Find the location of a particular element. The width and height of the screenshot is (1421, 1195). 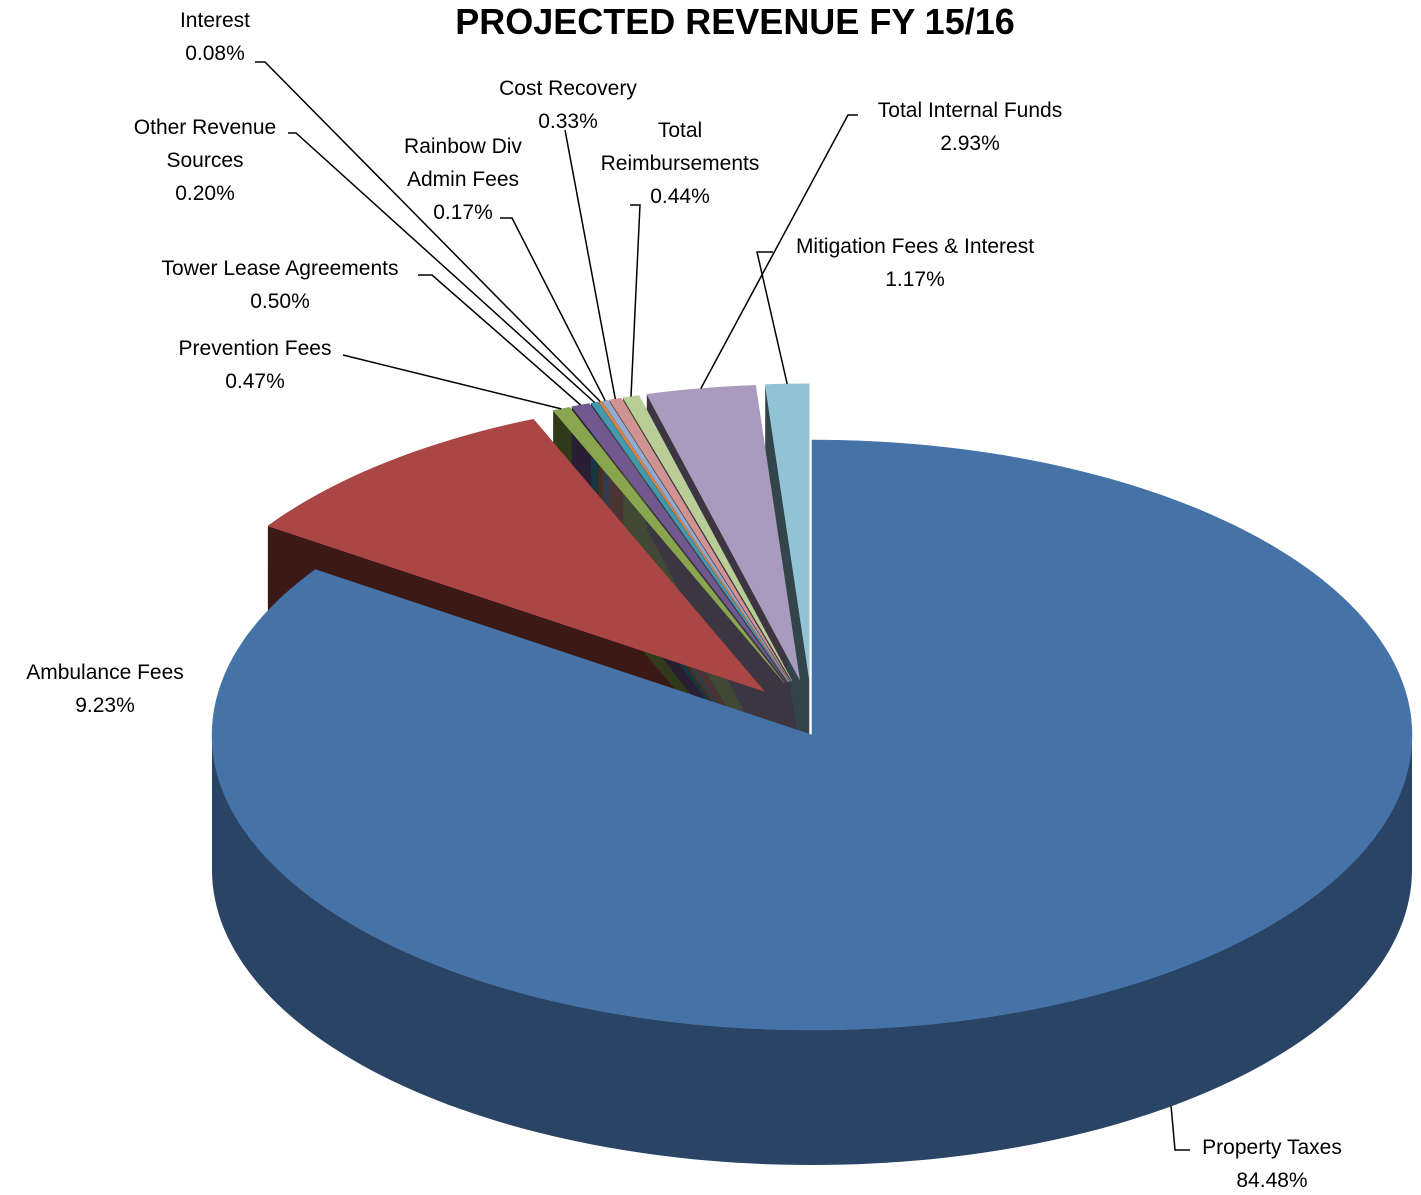

chart-title: PROJECTED REVENUE FY 15/16 is located at coordinates (735, 21).